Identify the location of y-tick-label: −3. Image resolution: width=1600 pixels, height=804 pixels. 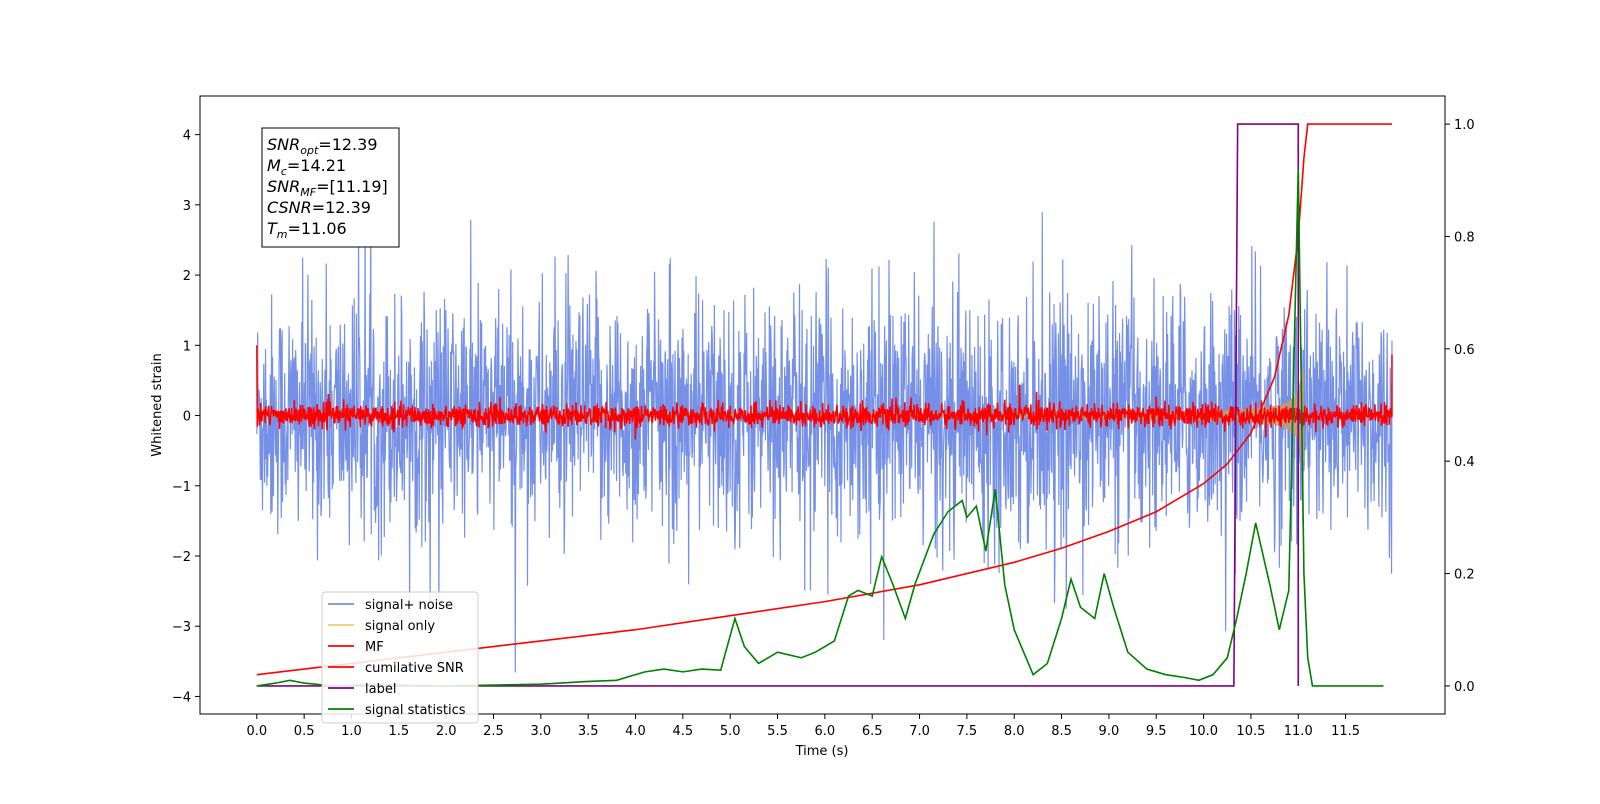
(181, 627).